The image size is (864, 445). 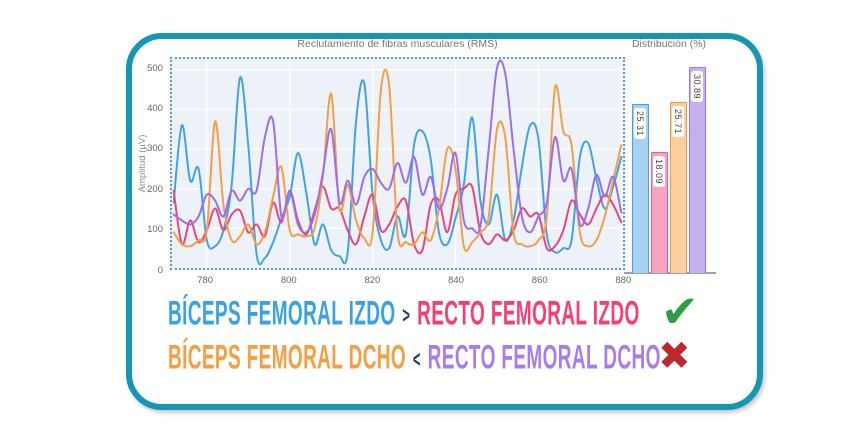 I want to click on x-tick-880: 880, so click(x=623, y=280).